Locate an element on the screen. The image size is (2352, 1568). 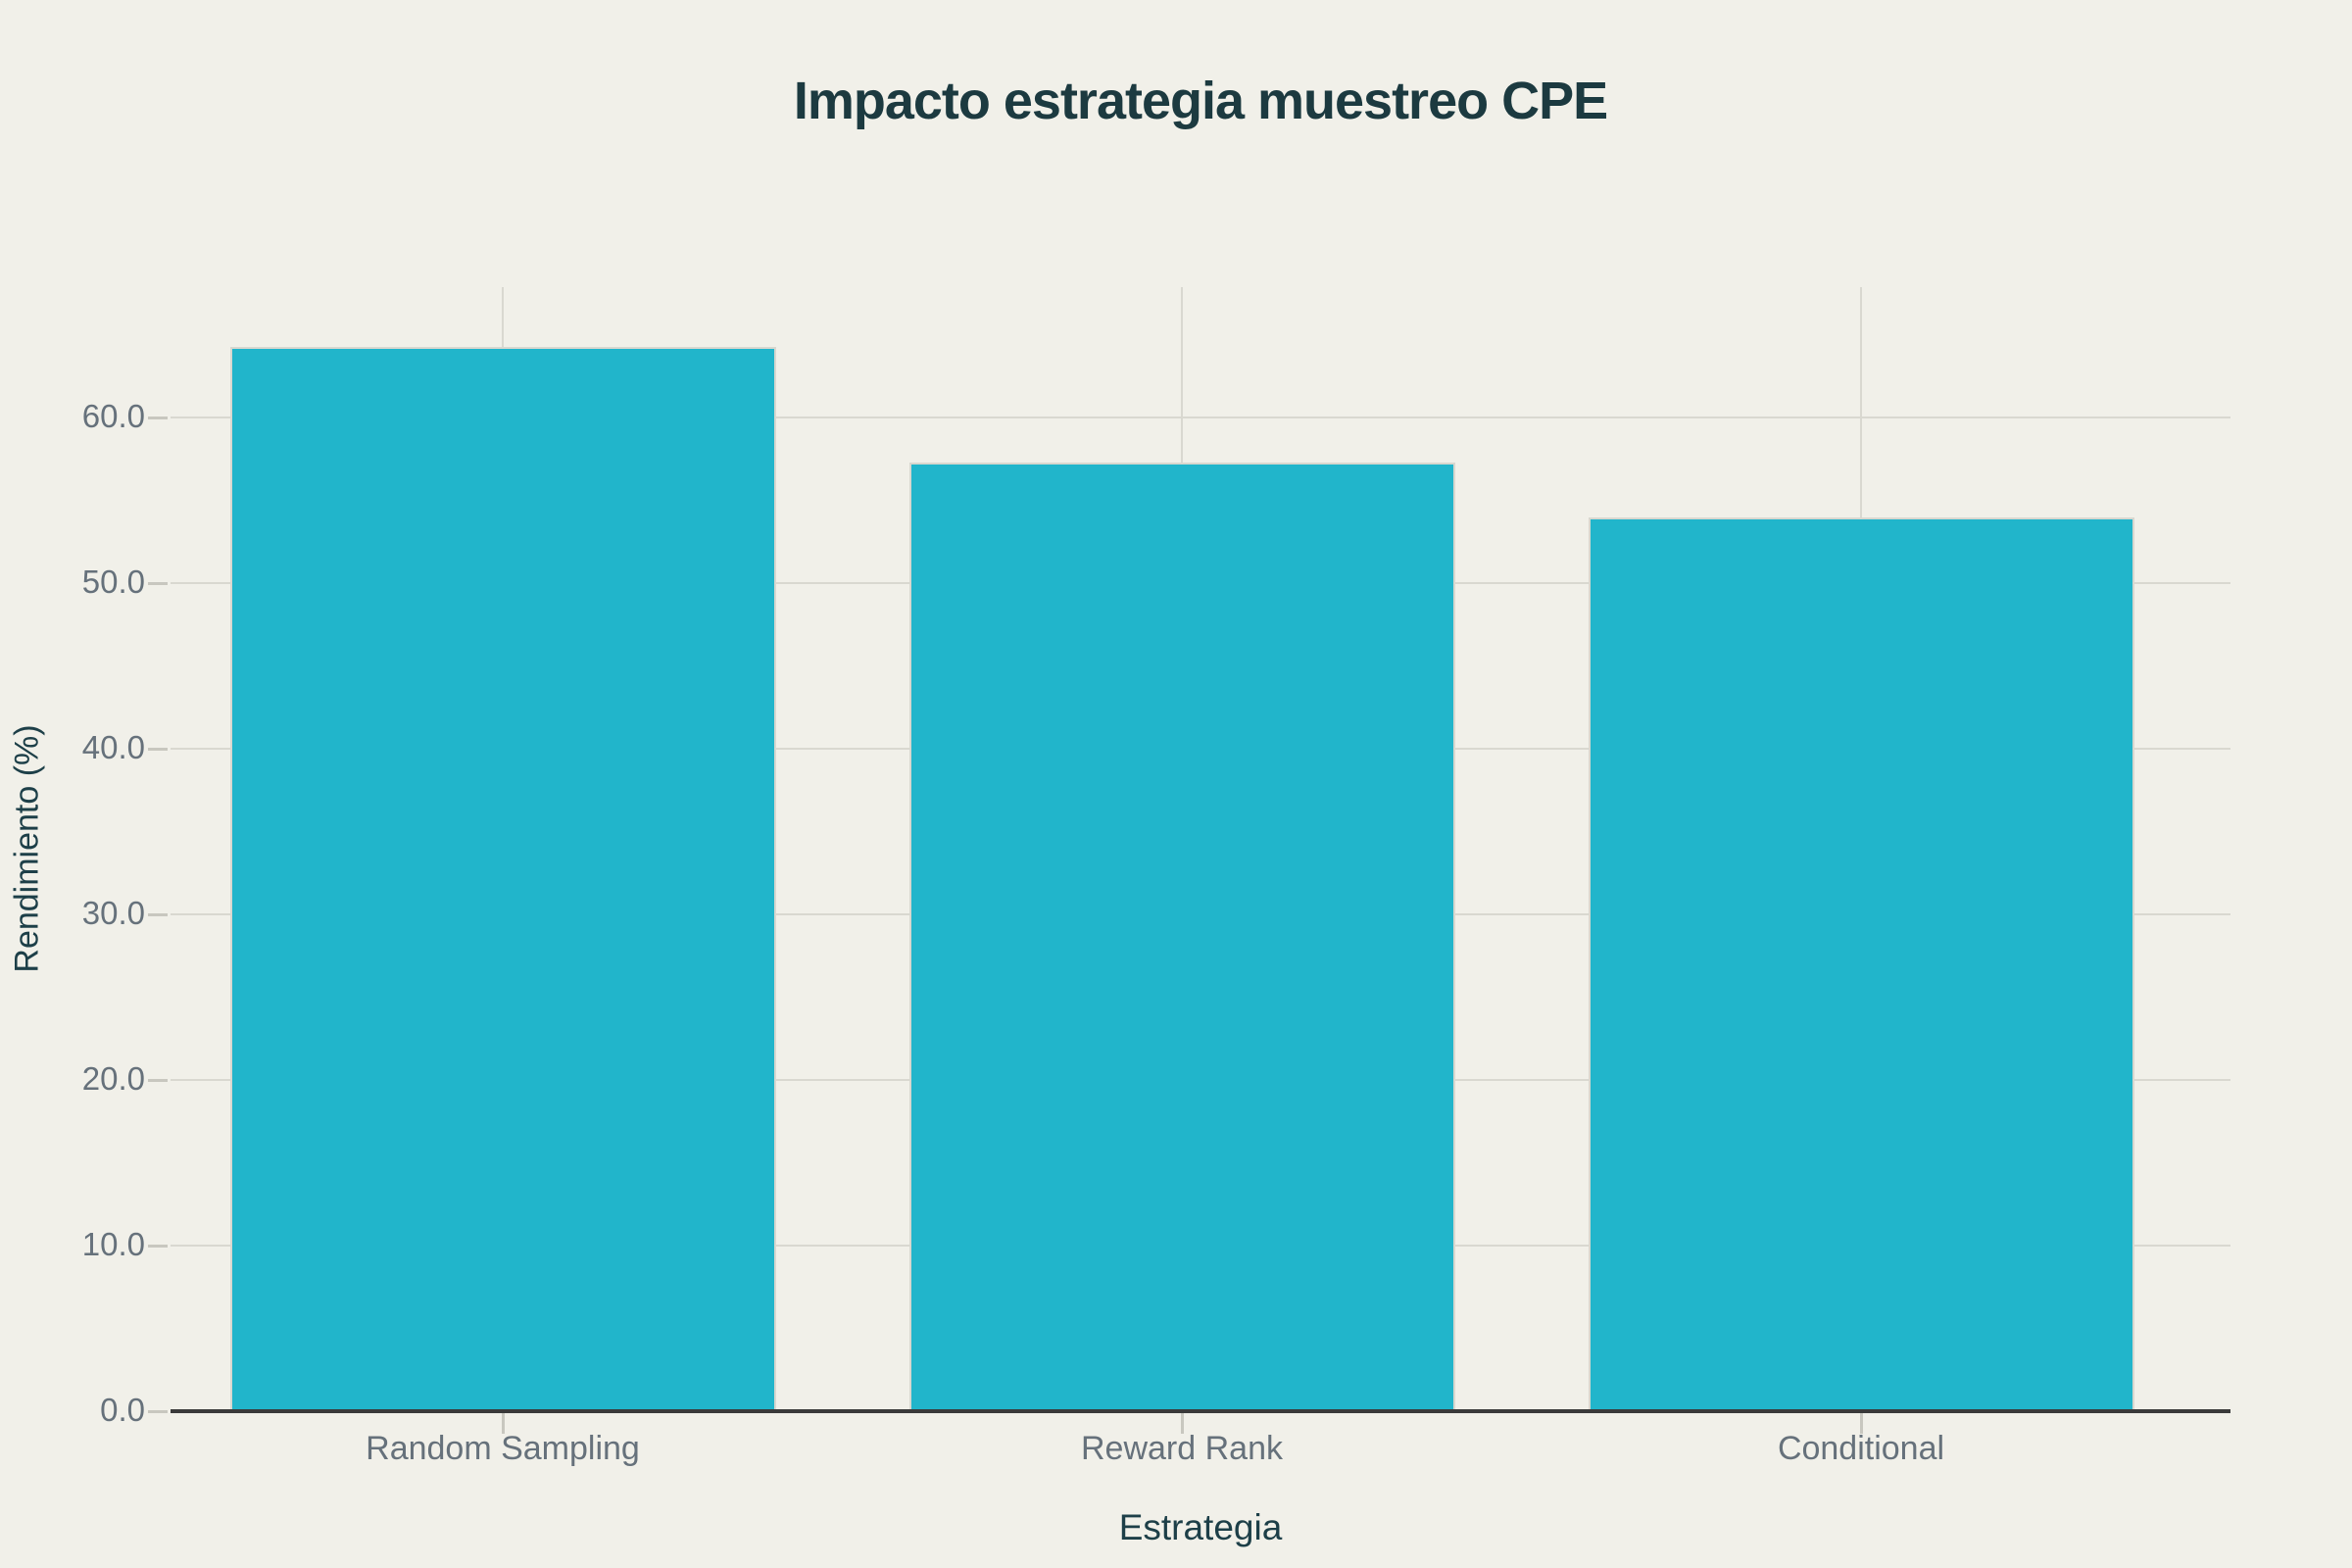
y-tick-label: 20.0 is located at coordinates (113, 1079).